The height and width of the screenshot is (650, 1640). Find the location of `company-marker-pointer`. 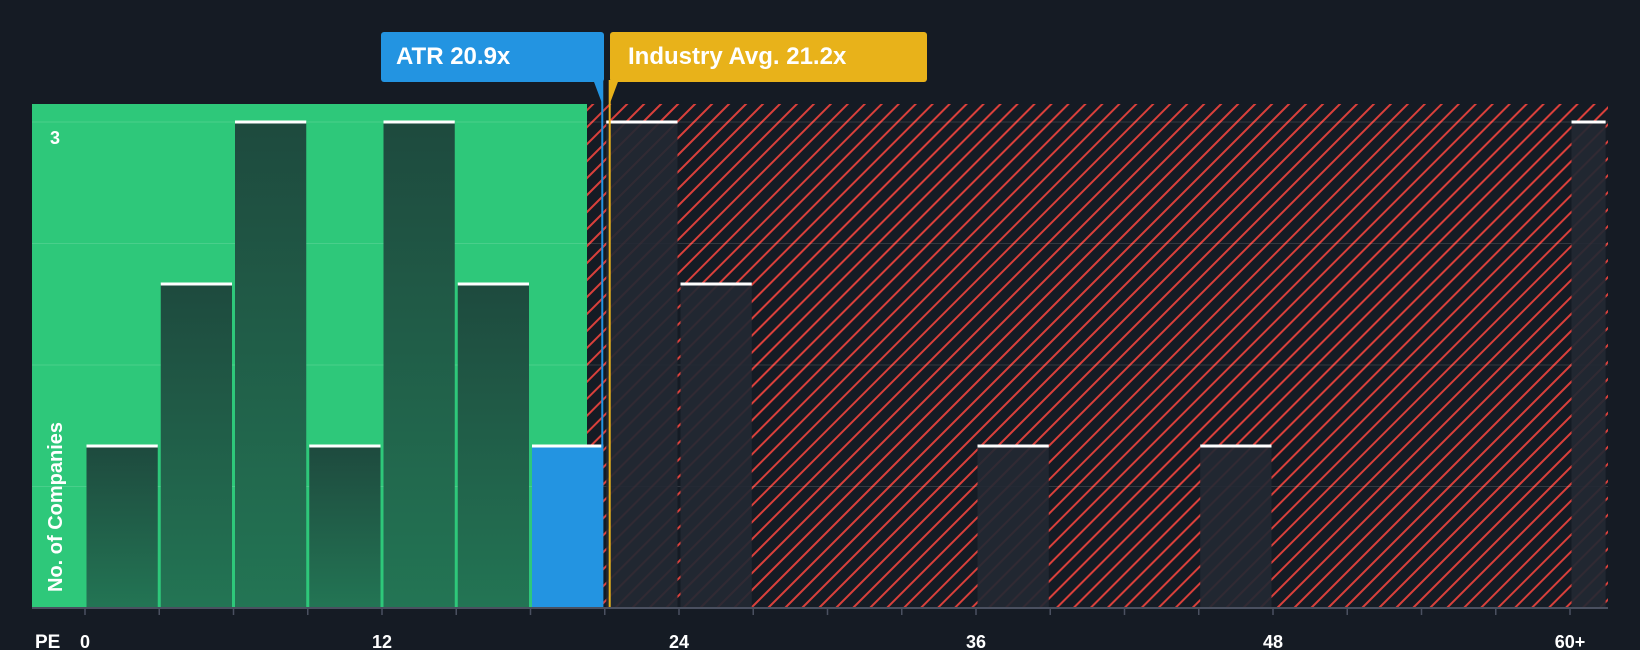

company-marker-pointer is located at coordinates (598, 92).